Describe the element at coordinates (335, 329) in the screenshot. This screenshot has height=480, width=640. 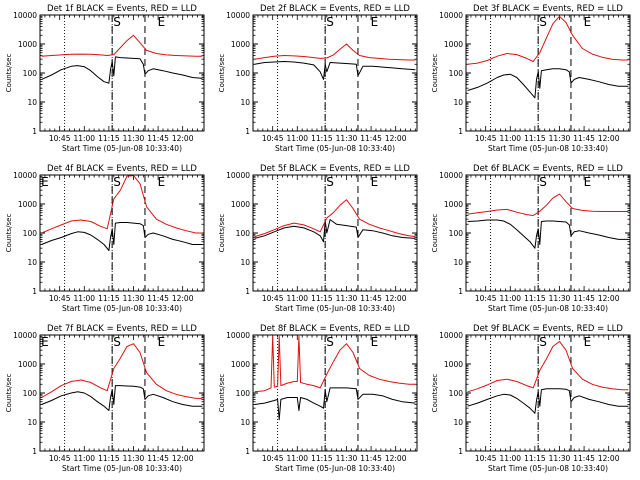
I see `panel-title: Det 8f BLACK = Events, RED = LLD` at that location.